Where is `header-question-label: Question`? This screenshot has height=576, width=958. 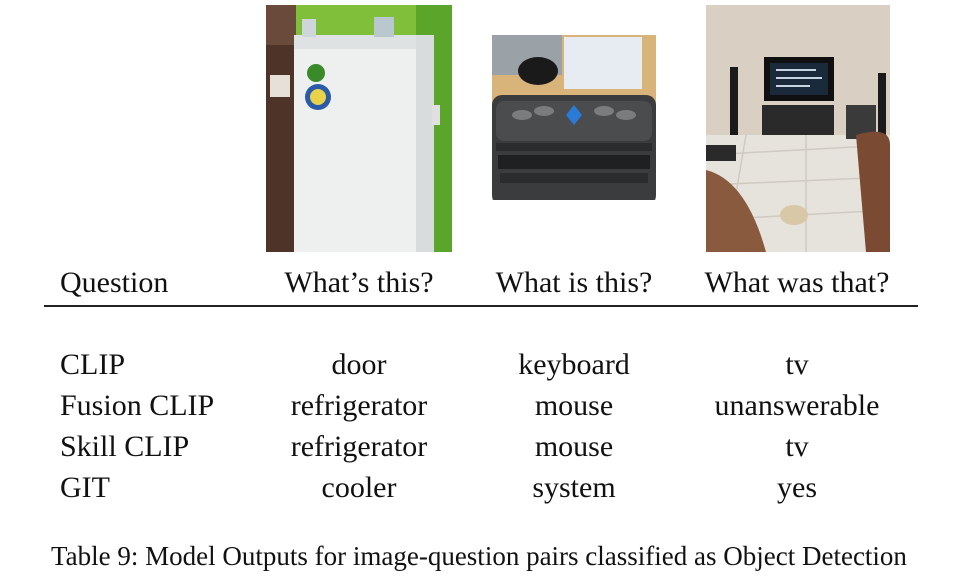
header-question-label: Question is located at coordinates (114, 282).